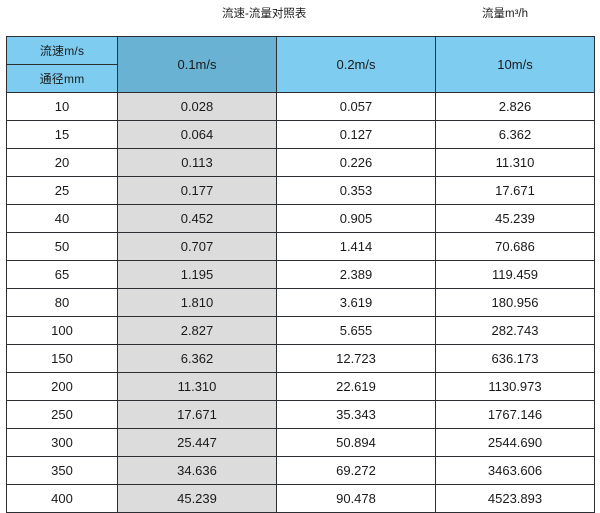 The height and width of the screenshot is (513, 600). What do you see at coordinates (515, 274) in the screenshot?
I see `cell-flow-10: 119.459` at bounding box center [515, 274].